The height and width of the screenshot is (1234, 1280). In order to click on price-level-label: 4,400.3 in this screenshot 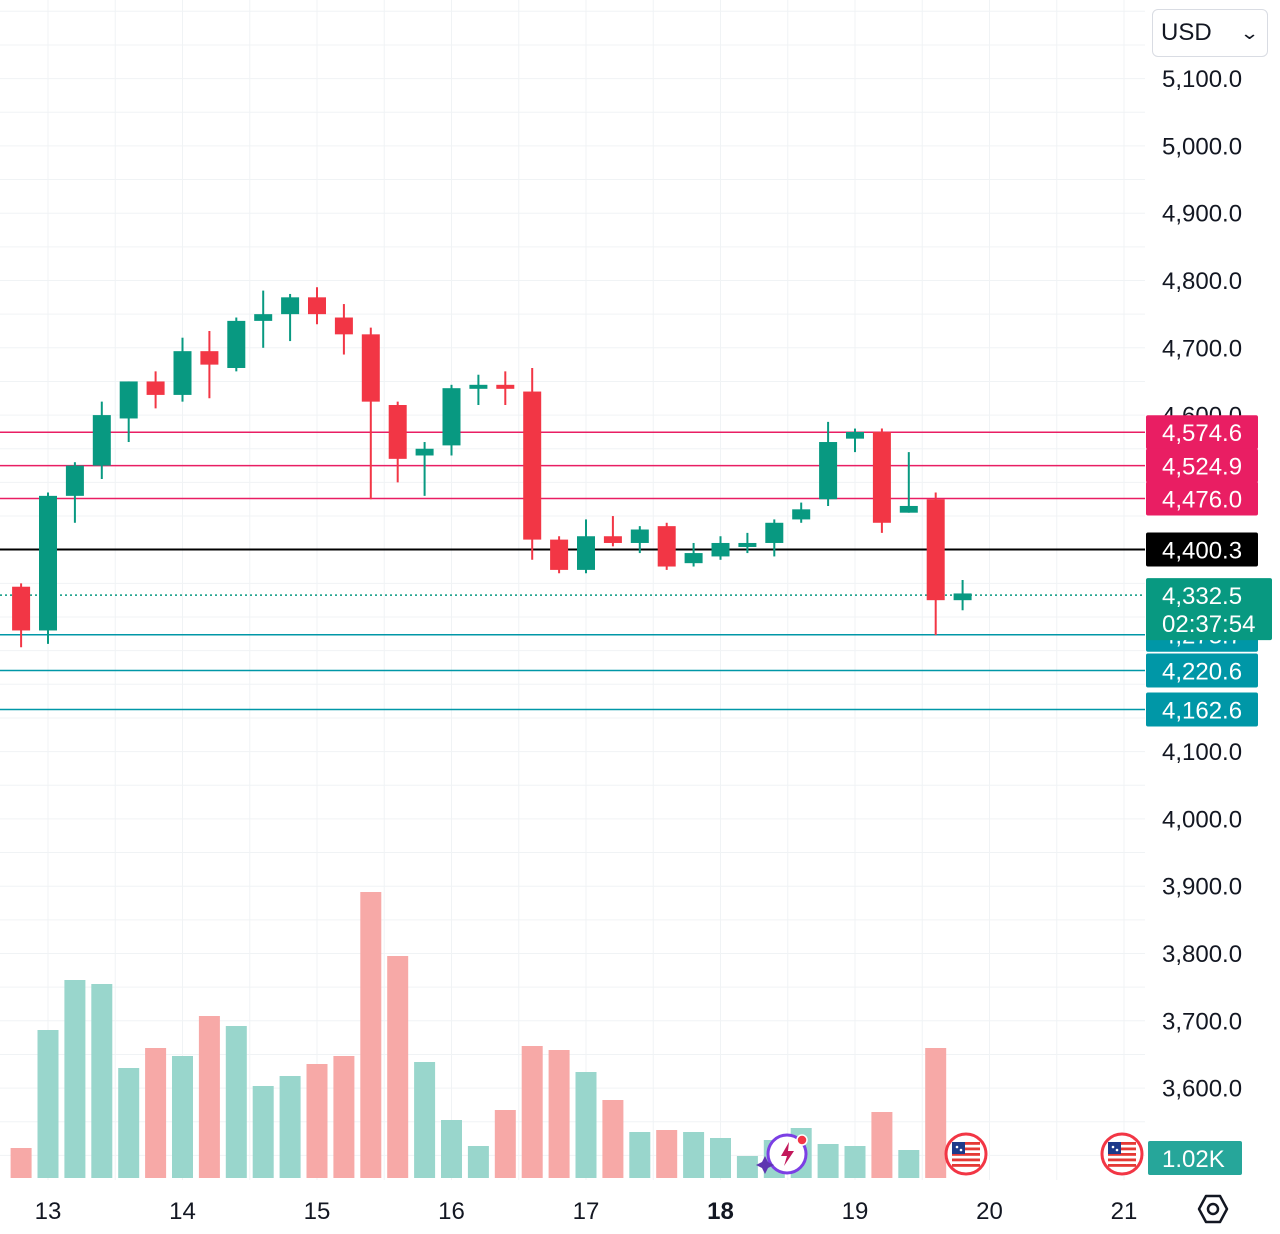, I will do `click(1202, 551)`.